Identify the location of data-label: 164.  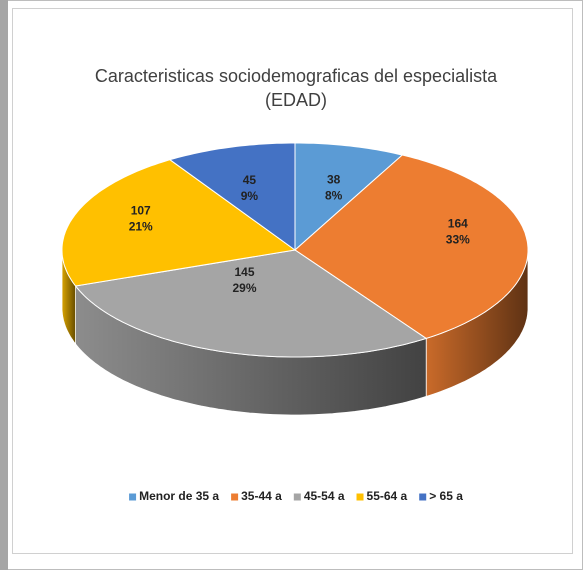
(458, 223).